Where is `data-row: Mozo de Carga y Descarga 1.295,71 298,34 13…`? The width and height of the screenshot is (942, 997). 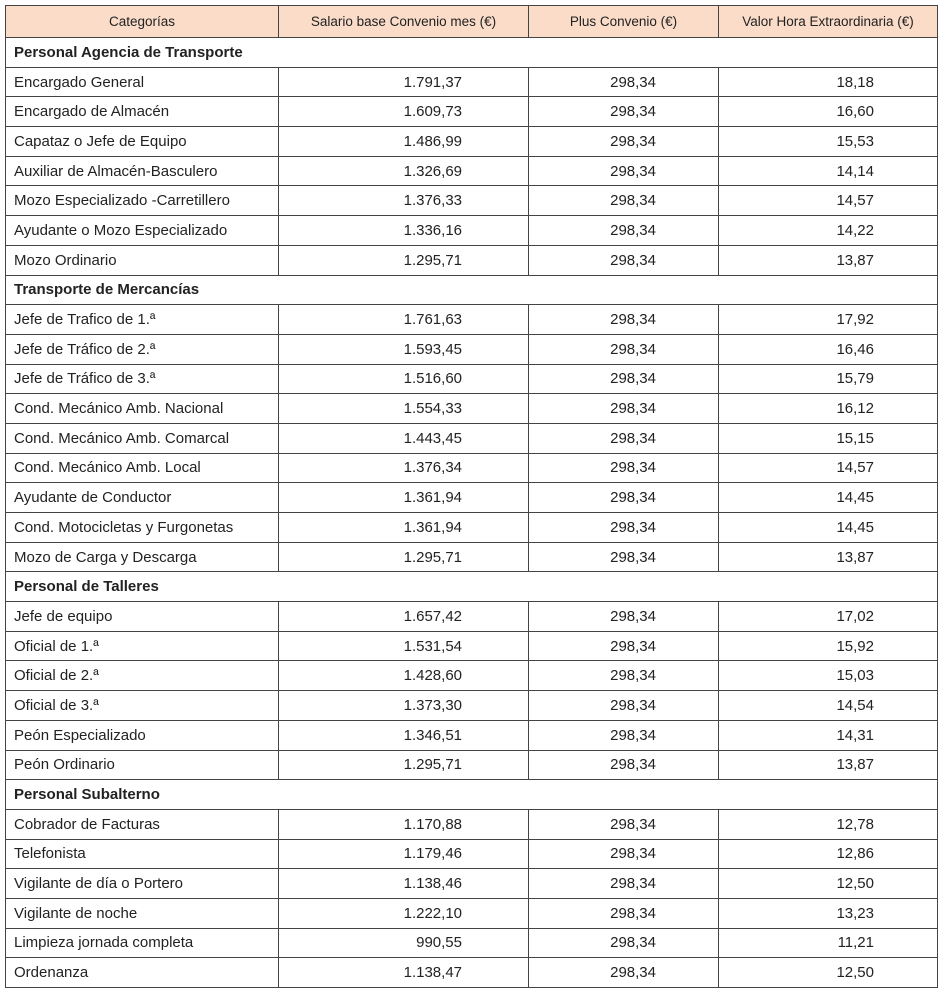
data-row: Mozo de Carga y Descarga 1.295,71 298,34 13… is located at coordinates (471, 557).